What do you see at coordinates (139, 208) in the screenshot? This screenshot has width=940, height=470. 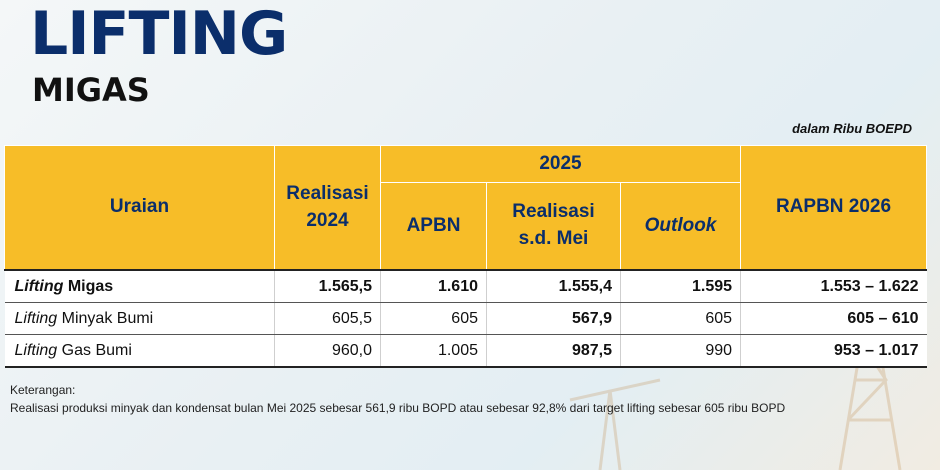 I see `header-uraian: Uraian` at bounding box center [139, 208].